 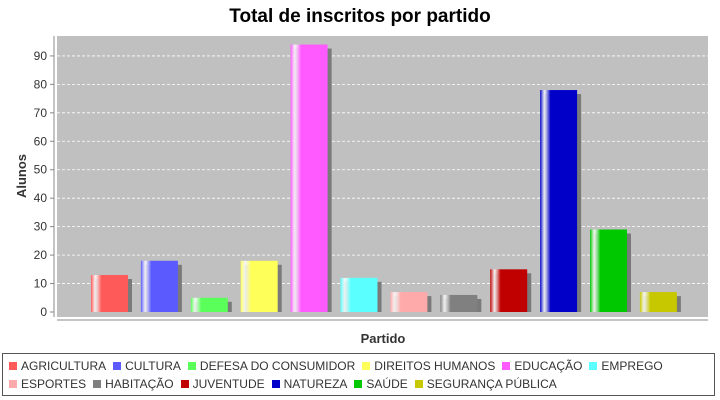 I want to click on legend-label: DEFESA DO CONSUMIDOR, so click(x=277, y=366).